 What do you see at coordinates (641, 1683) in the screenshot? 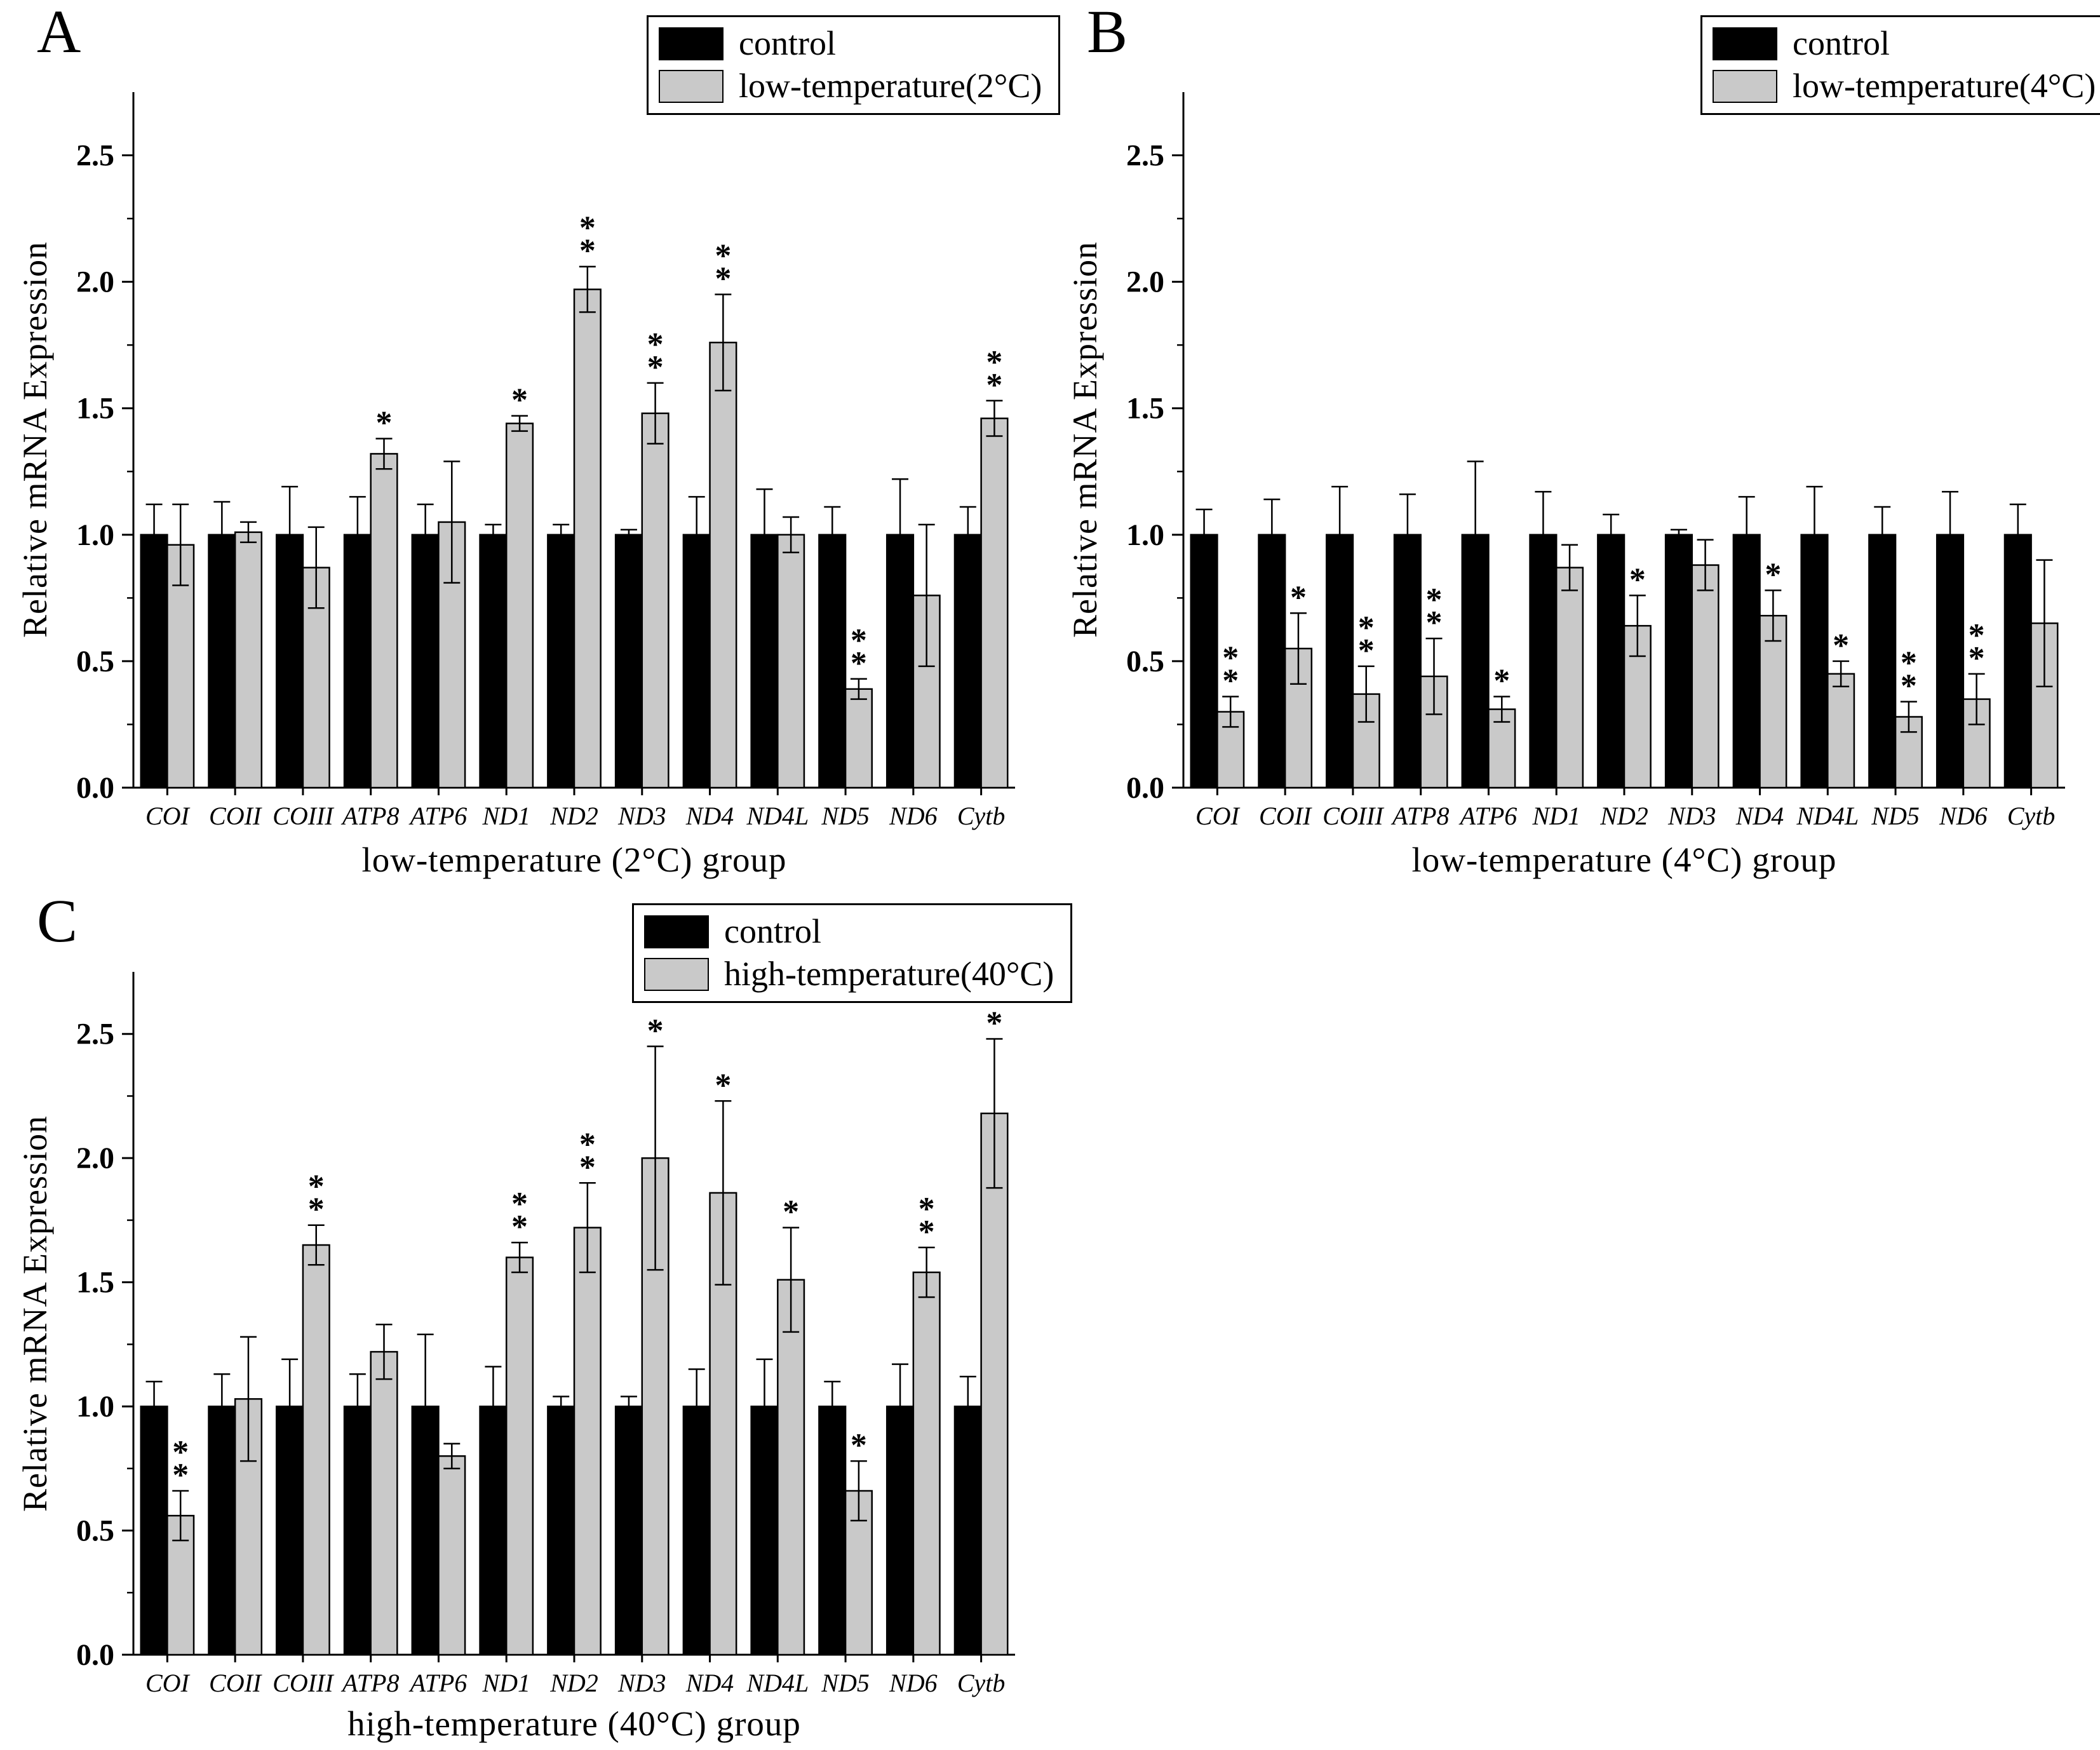
I see `x-tick-label: ND3` at bounding box center [641, 1683].